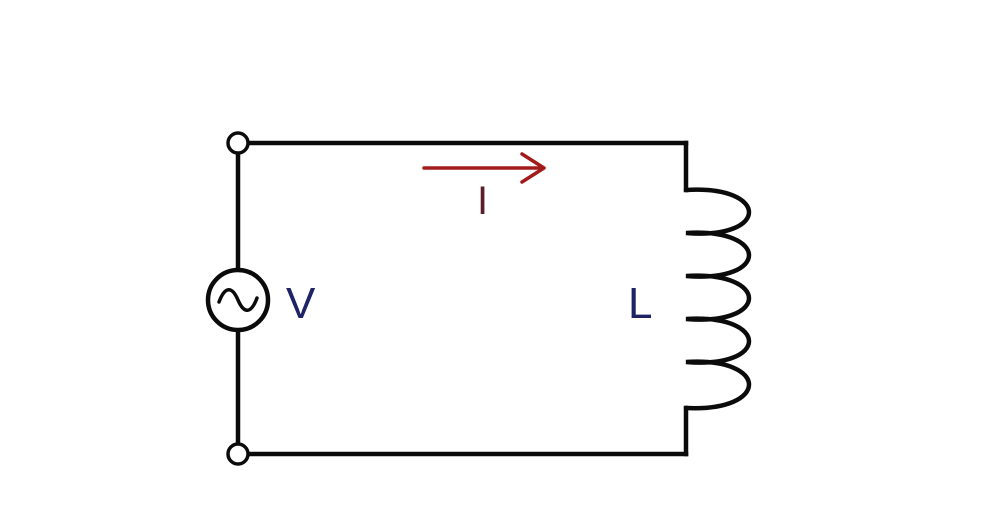  I want to click on source-label: V, so click(301, 303).